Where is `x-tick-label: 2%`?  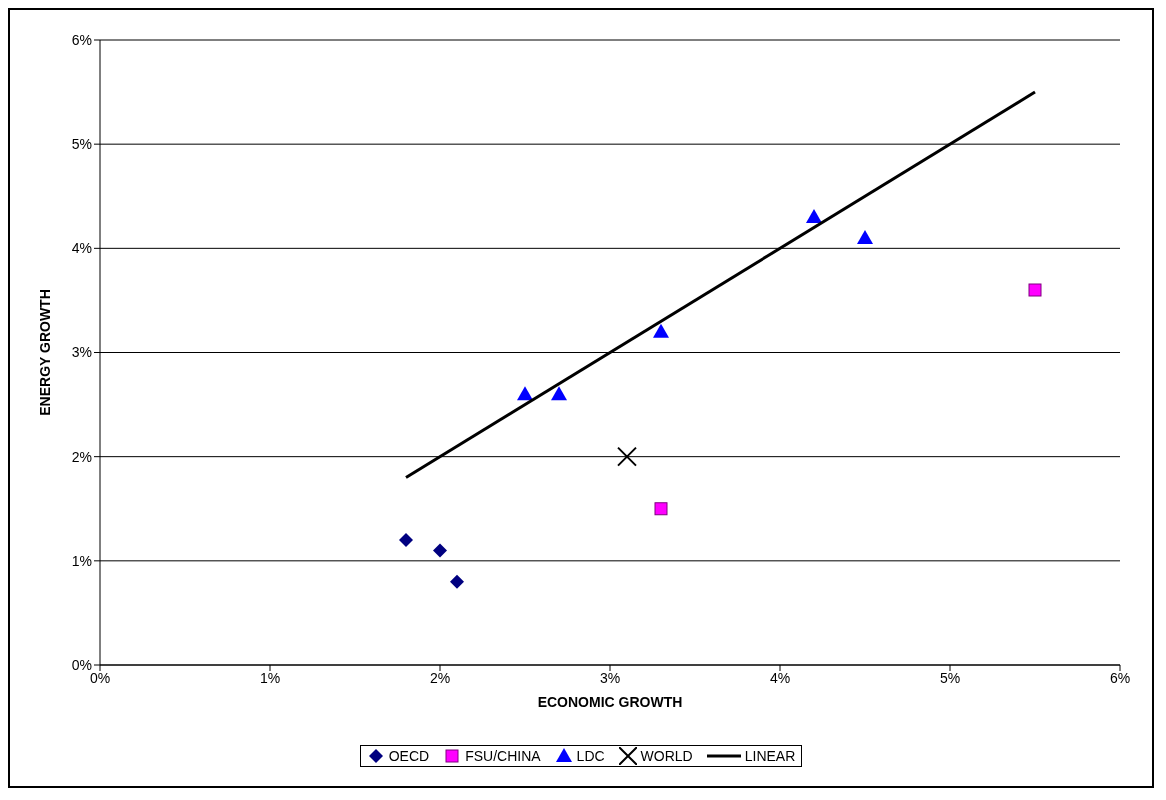 x-tick-label: 2% is located at coordinates (440, 677).